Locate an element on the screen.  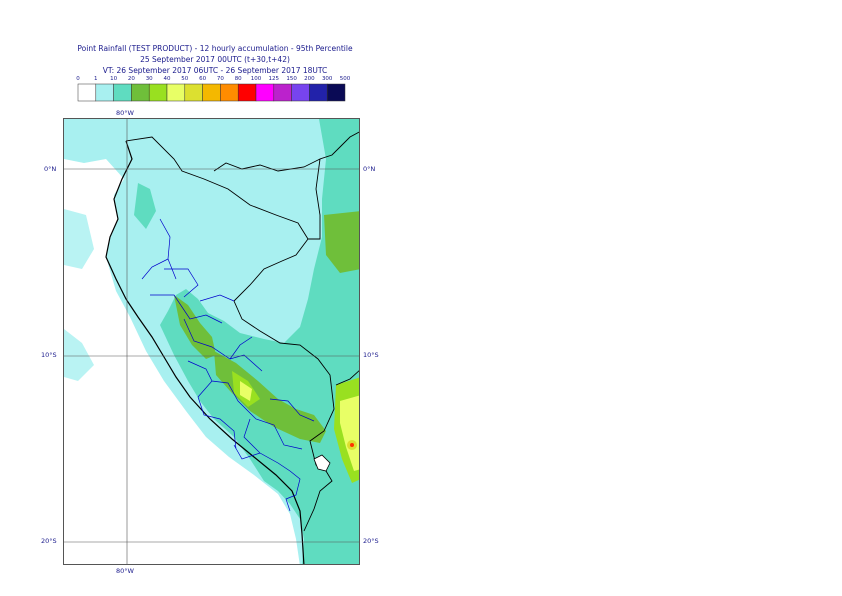
legend-threshold-label: 60 is located at coordinates (202, 79).